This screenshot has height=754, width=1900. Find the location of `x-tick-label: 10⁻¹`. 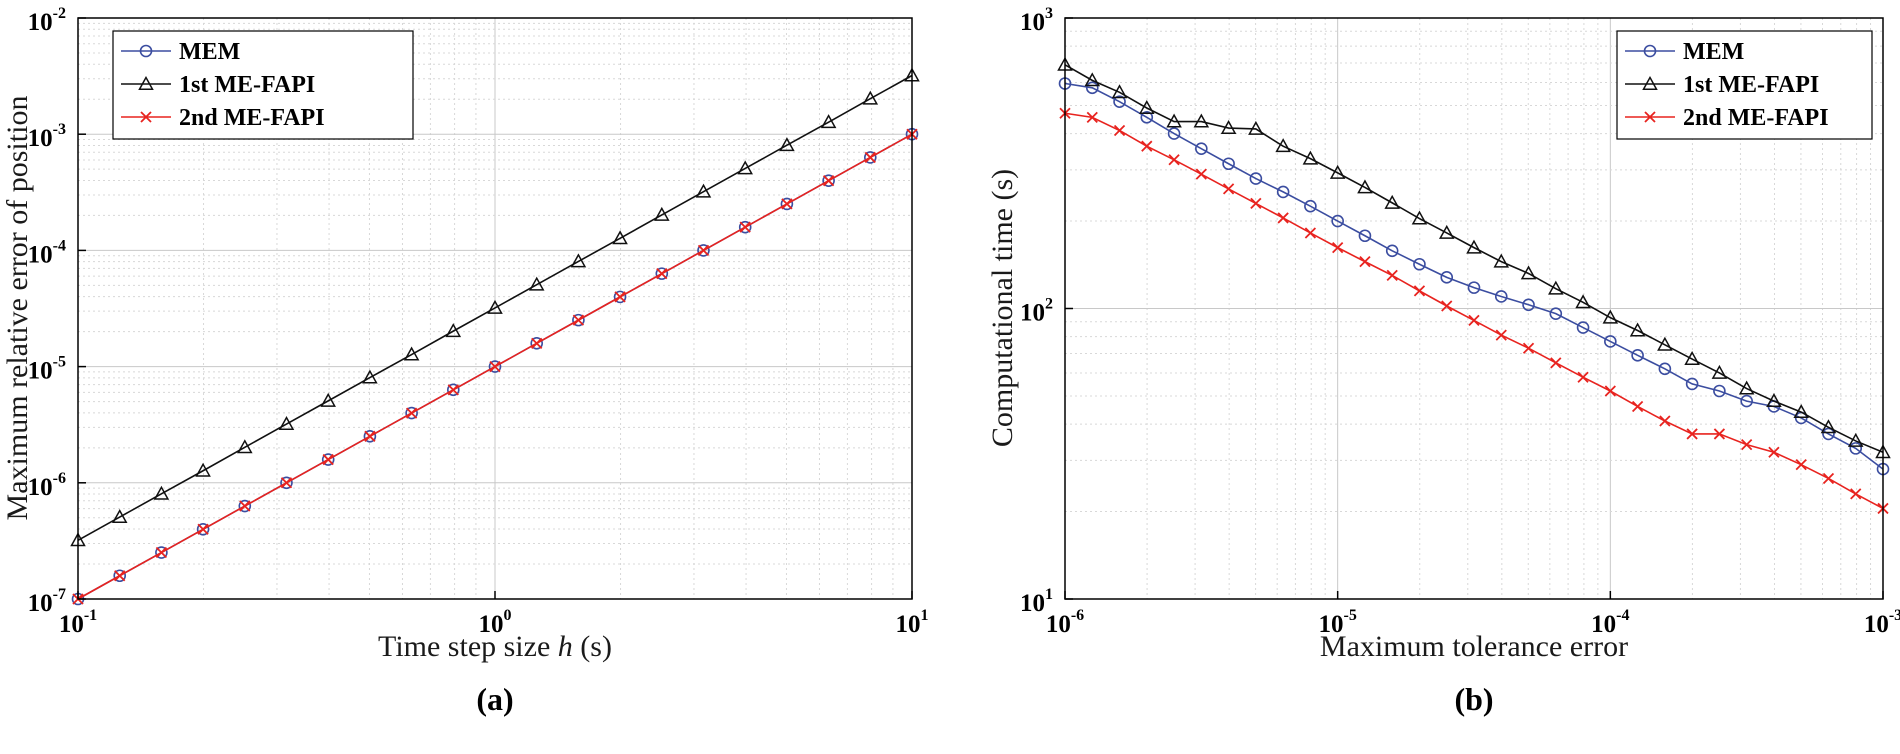

x-tick-label: 10⁻¹ is located at coordinates (78, 622).